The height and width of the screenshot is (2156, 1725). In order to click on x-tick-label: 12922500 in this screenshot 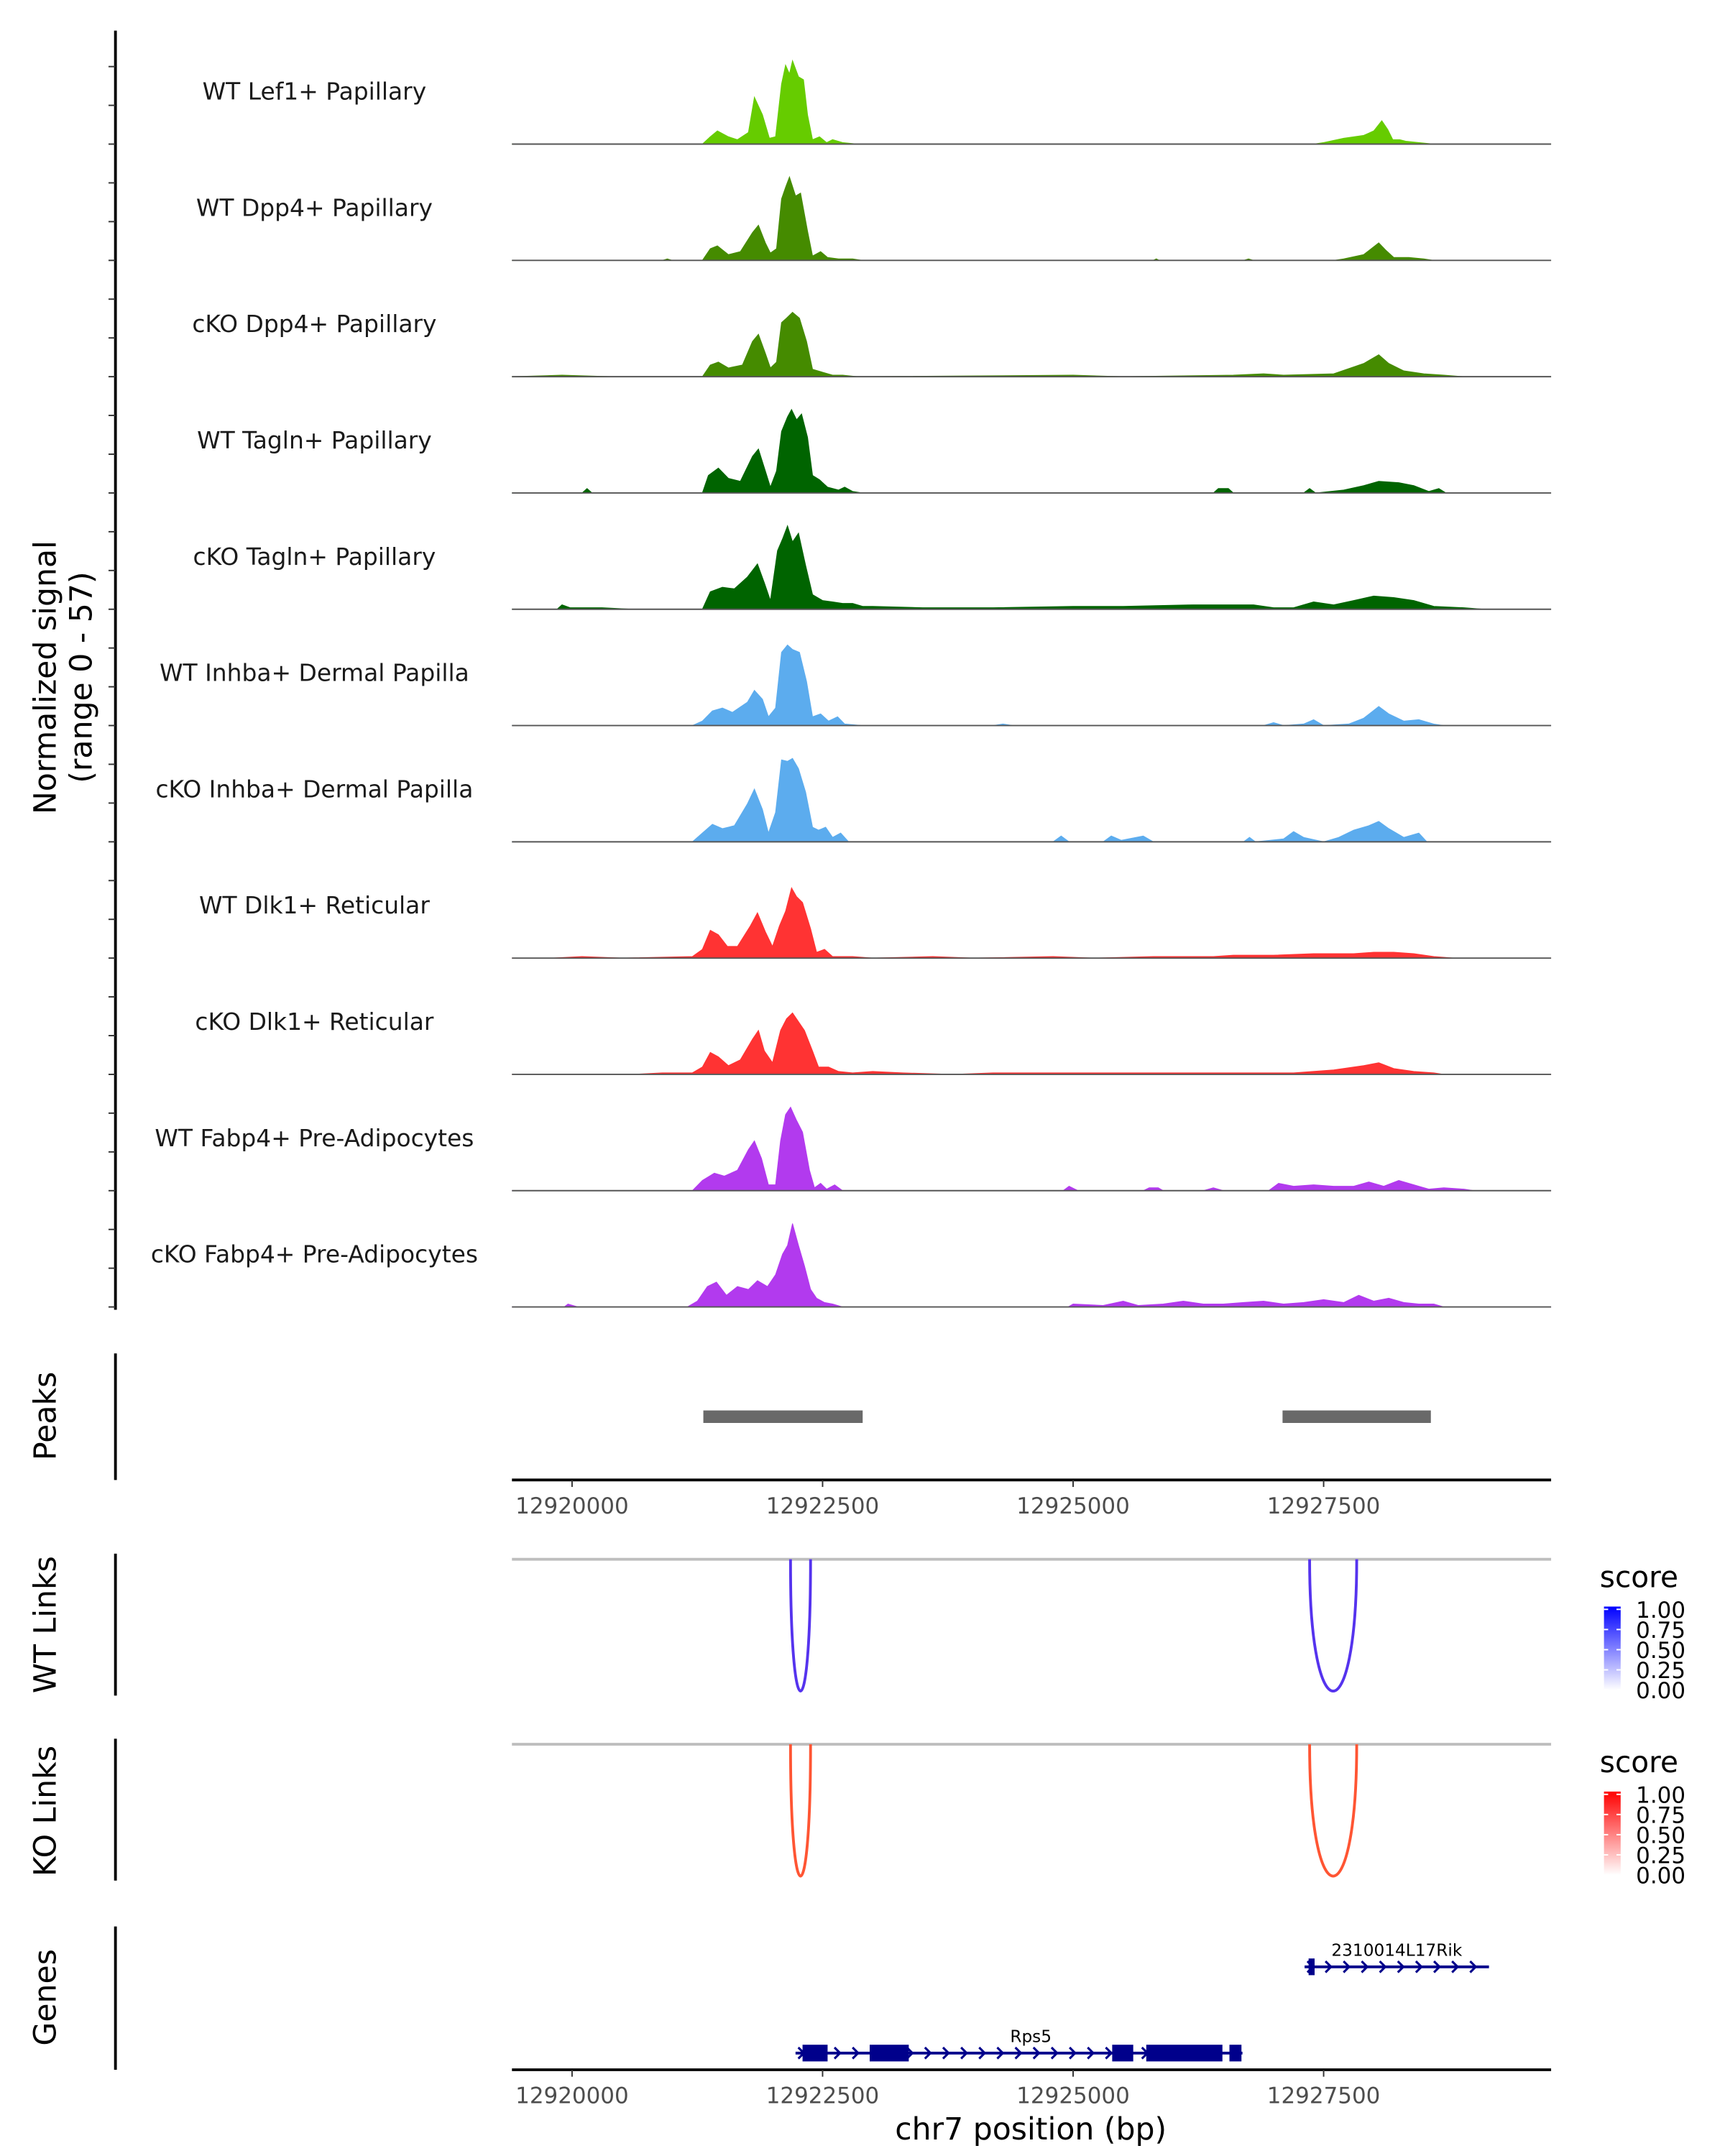, I will do `click(823, 2096)`.